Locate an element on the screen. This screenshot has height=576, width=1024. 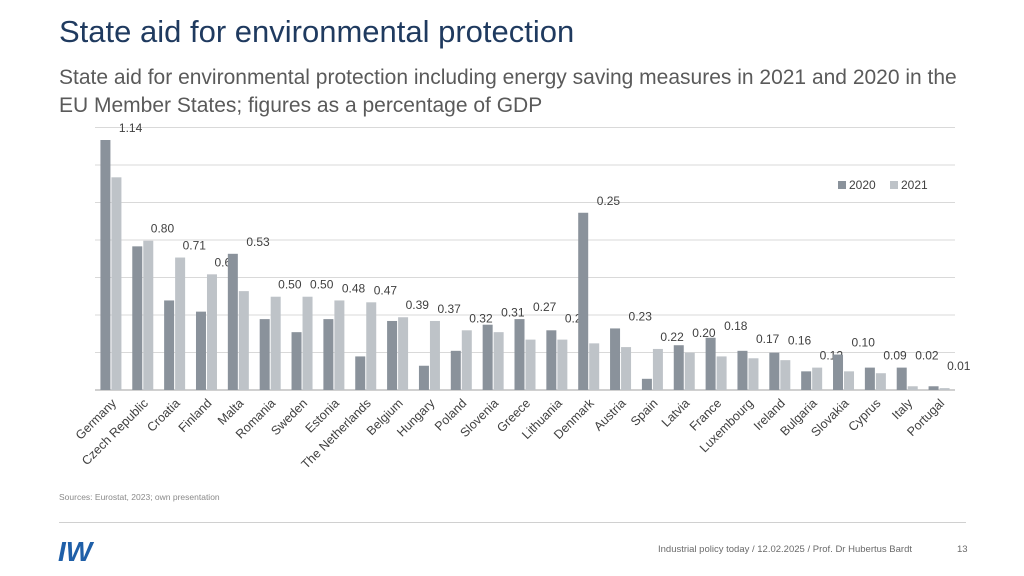
data-label-2021: 0.18 is located at coordinates (736, 326).